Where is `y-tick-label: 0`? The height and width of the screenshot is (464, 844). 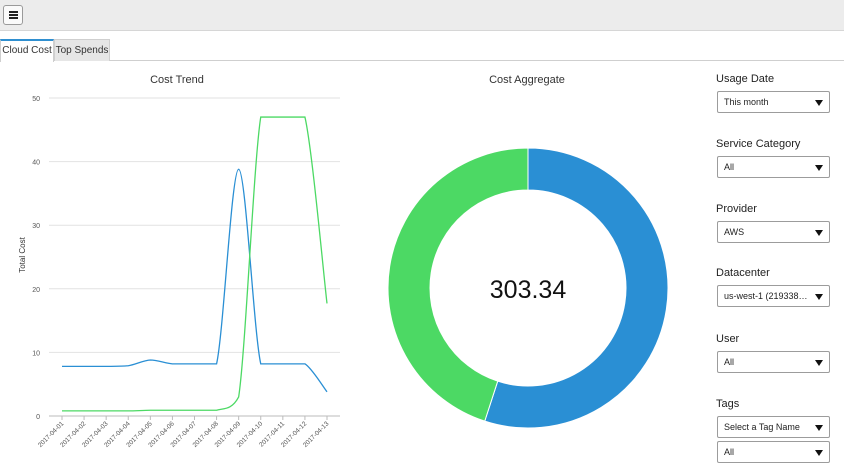 y-tick-label: 0 is located at coordinates (38, 417).